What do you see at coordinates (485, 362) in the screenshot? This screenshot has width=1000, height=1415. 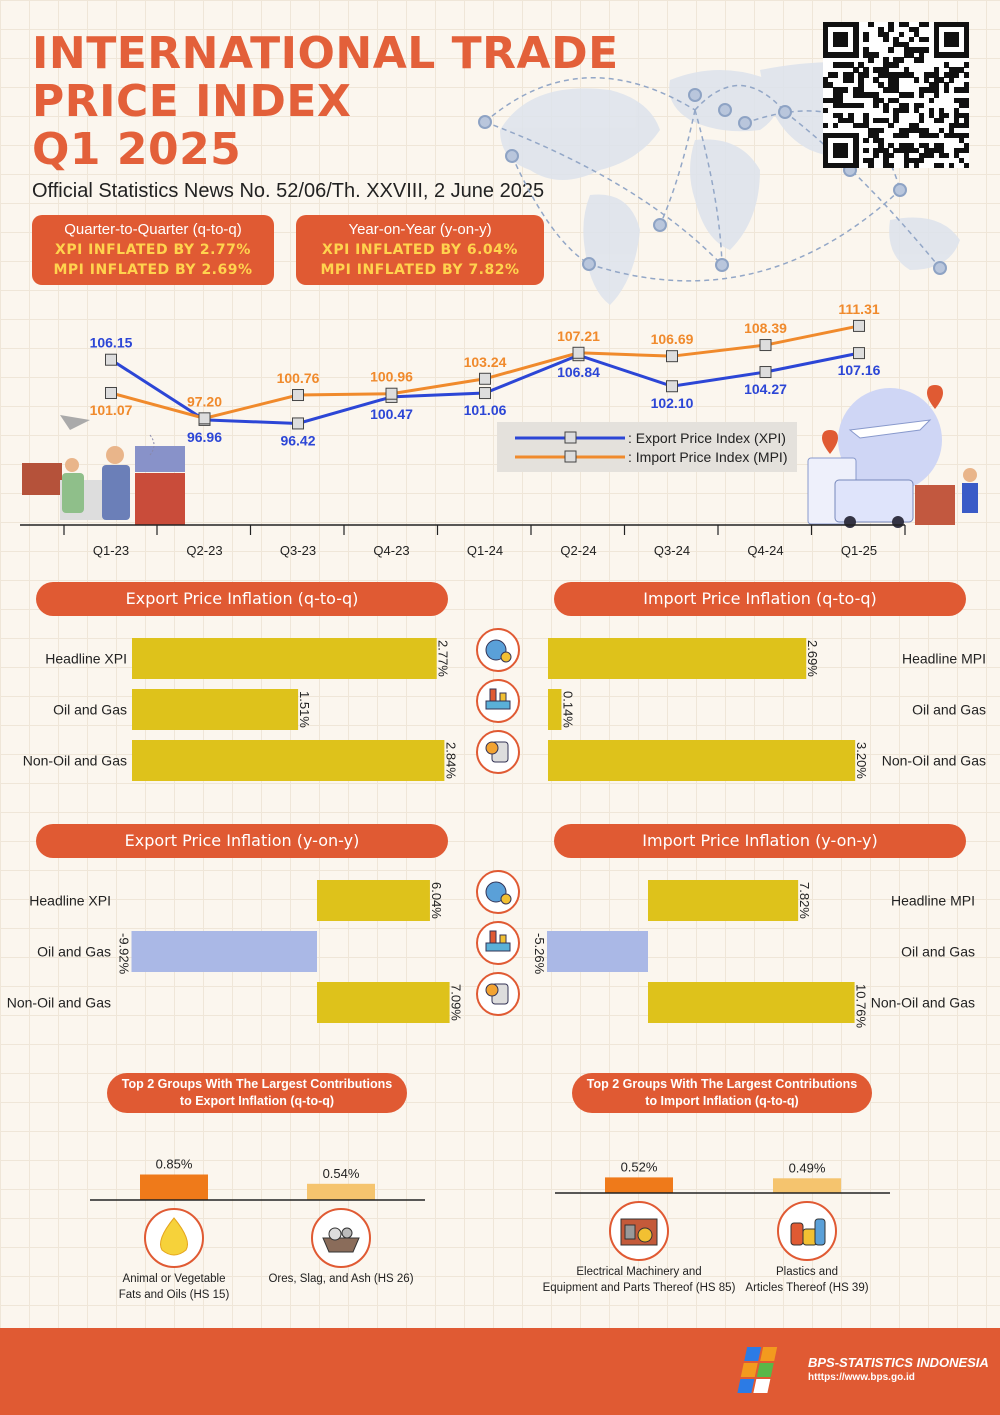 I see `mpi-value-label: 103.24` at bounding box center [485, 362].